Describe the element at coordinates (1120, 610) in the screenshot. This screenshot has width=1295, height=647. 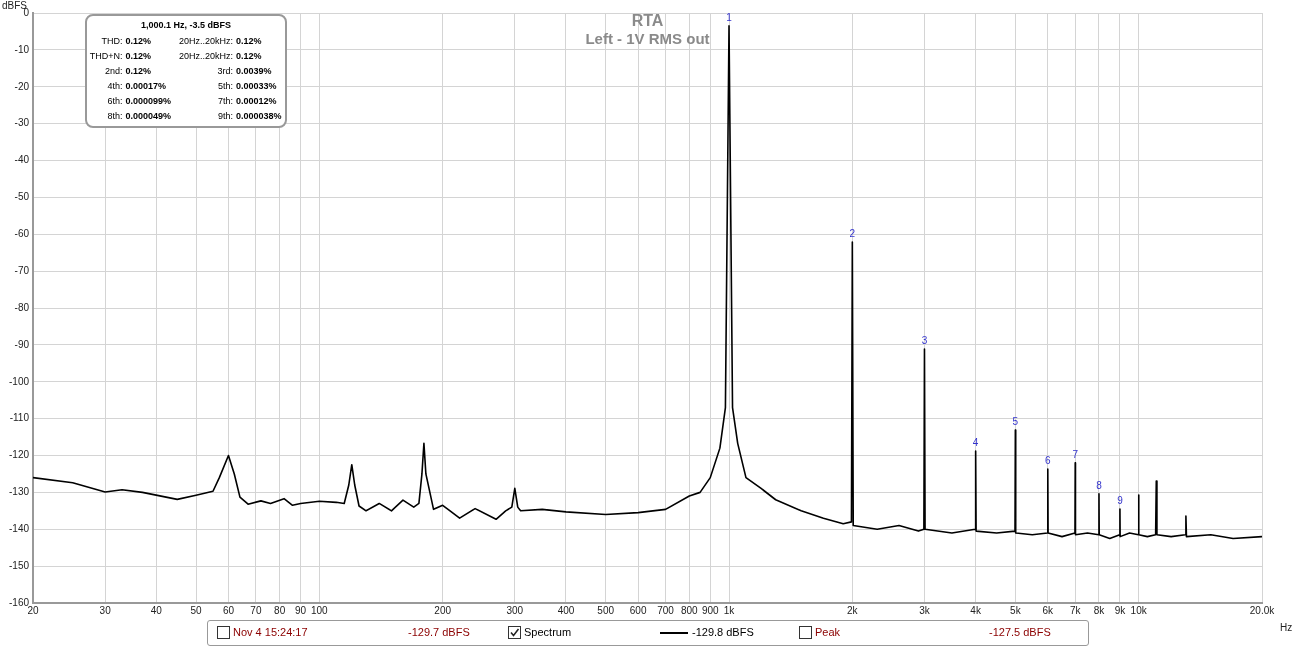
I see `x-tick-label: 9k` at that location.